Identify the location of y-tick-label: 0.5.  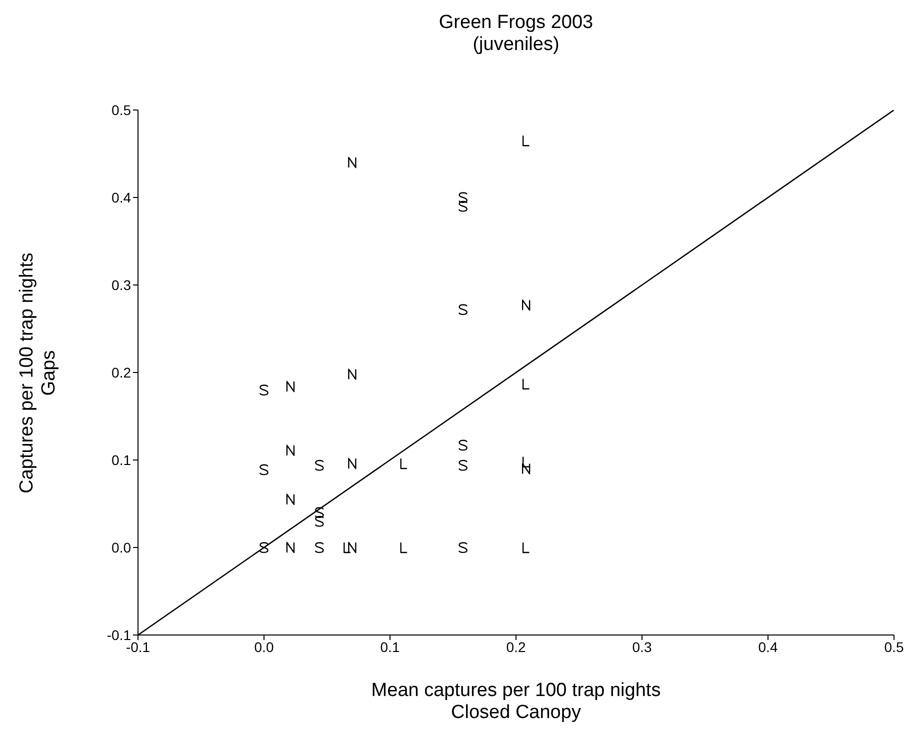
(122, 110).